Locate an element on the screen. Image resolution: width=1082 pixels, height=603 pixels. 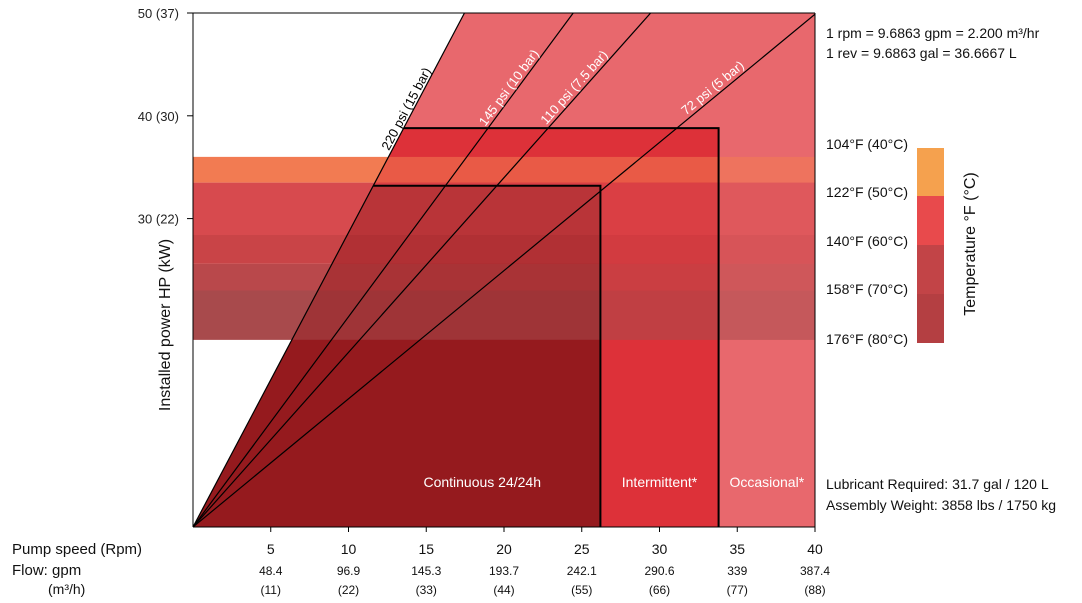
x-tick-m3h: (55) is located at coordinates (581, 590).